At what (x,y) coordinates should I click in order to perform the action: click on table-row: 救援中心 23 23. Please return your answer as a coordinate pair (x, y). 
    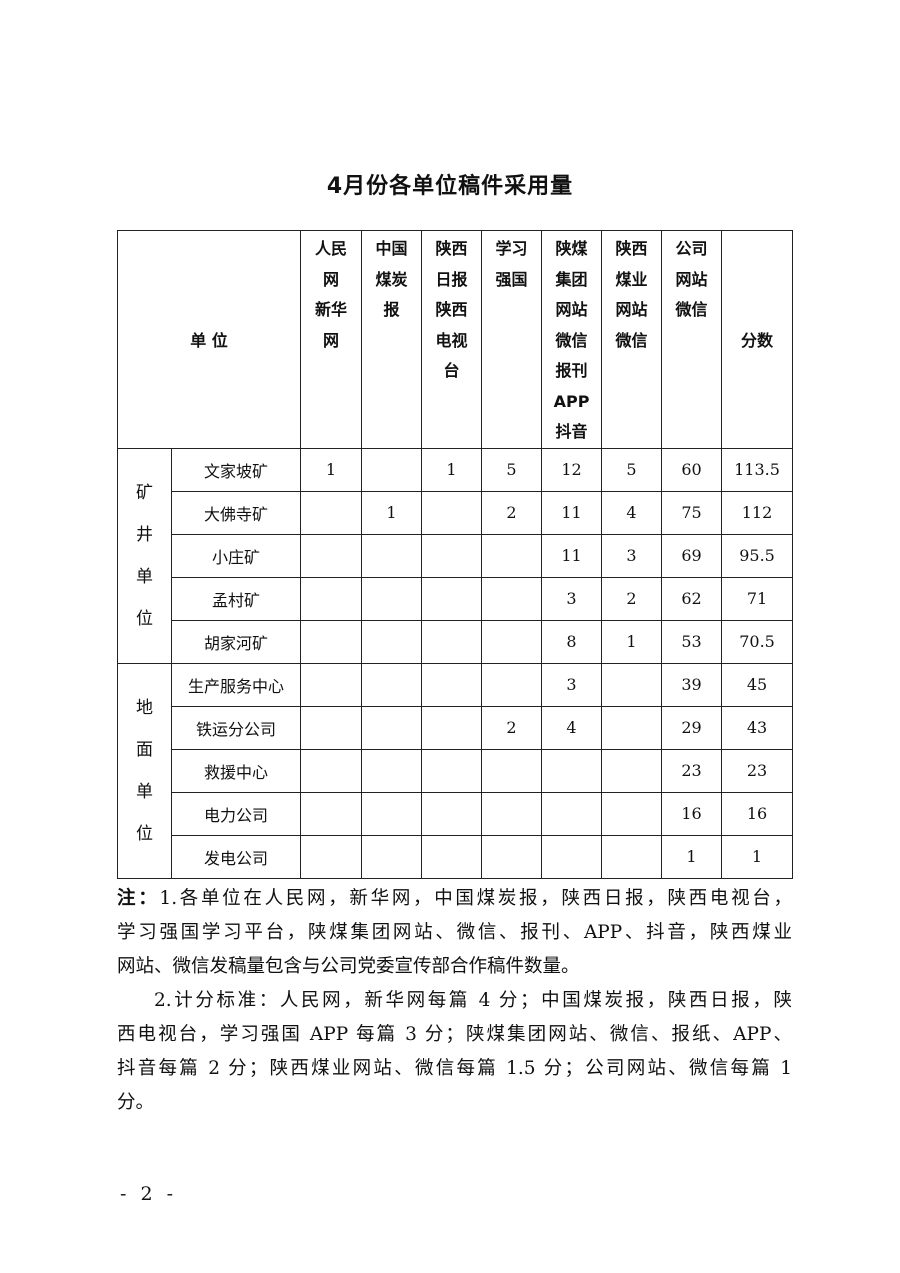
    Looking at the image, I should click on (456, 770).